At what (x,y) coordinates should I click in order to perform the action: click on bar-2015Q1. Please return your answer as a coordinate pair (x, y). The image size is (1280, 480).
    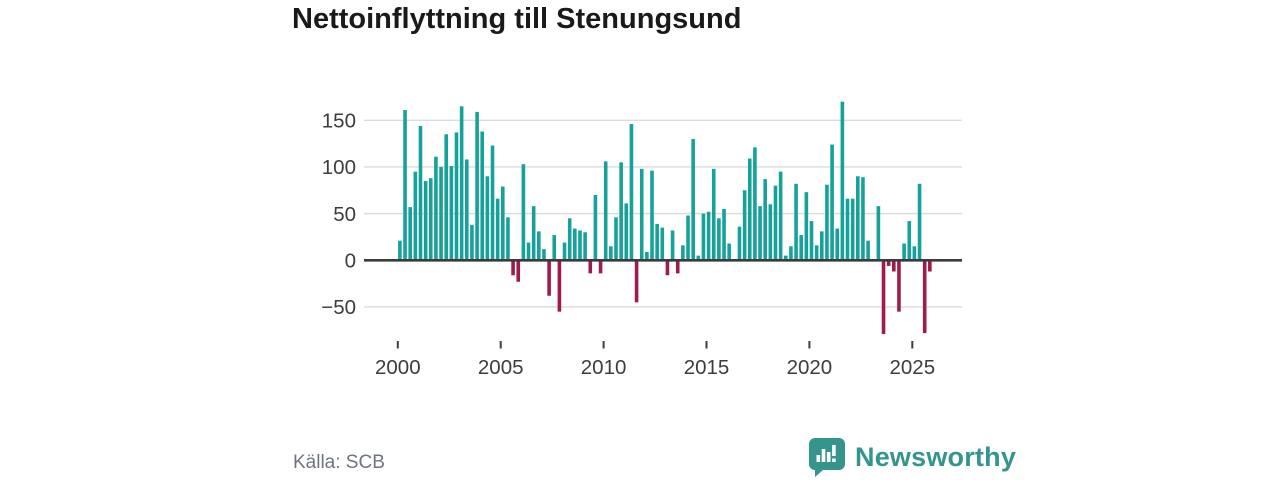
    Looking at the image, I should click on (708, 236).